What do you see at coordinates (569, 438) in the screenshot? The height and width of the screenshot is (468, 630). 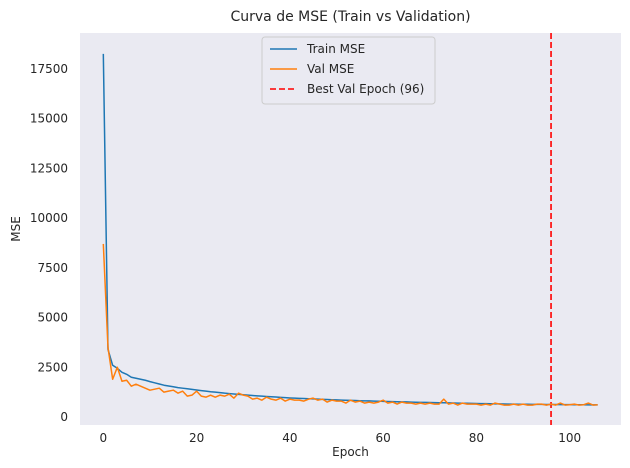 I see `x-tick-label: 100` at bounding box center [569, 438].